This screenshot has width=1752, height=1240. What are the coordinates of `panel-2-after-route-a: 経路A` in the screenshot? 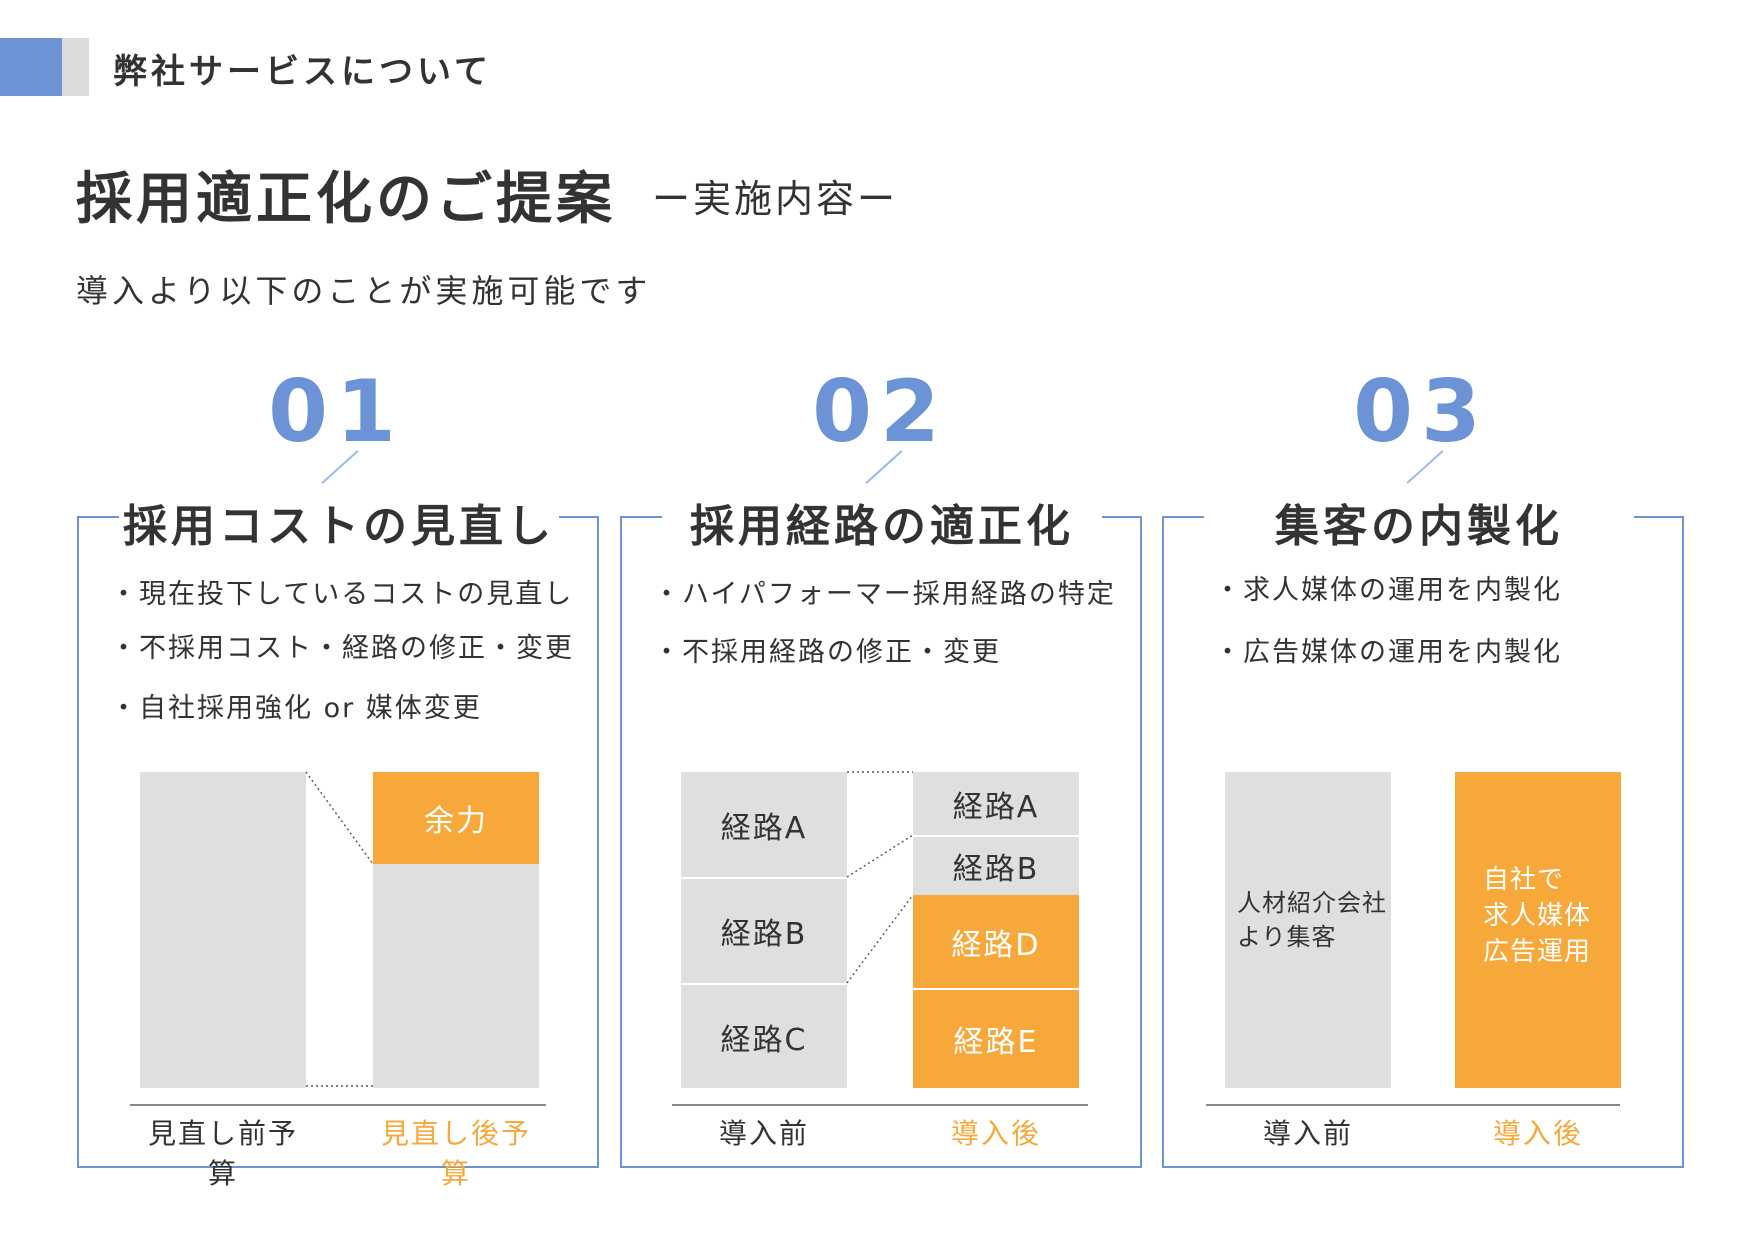 It's located at (996, 803).